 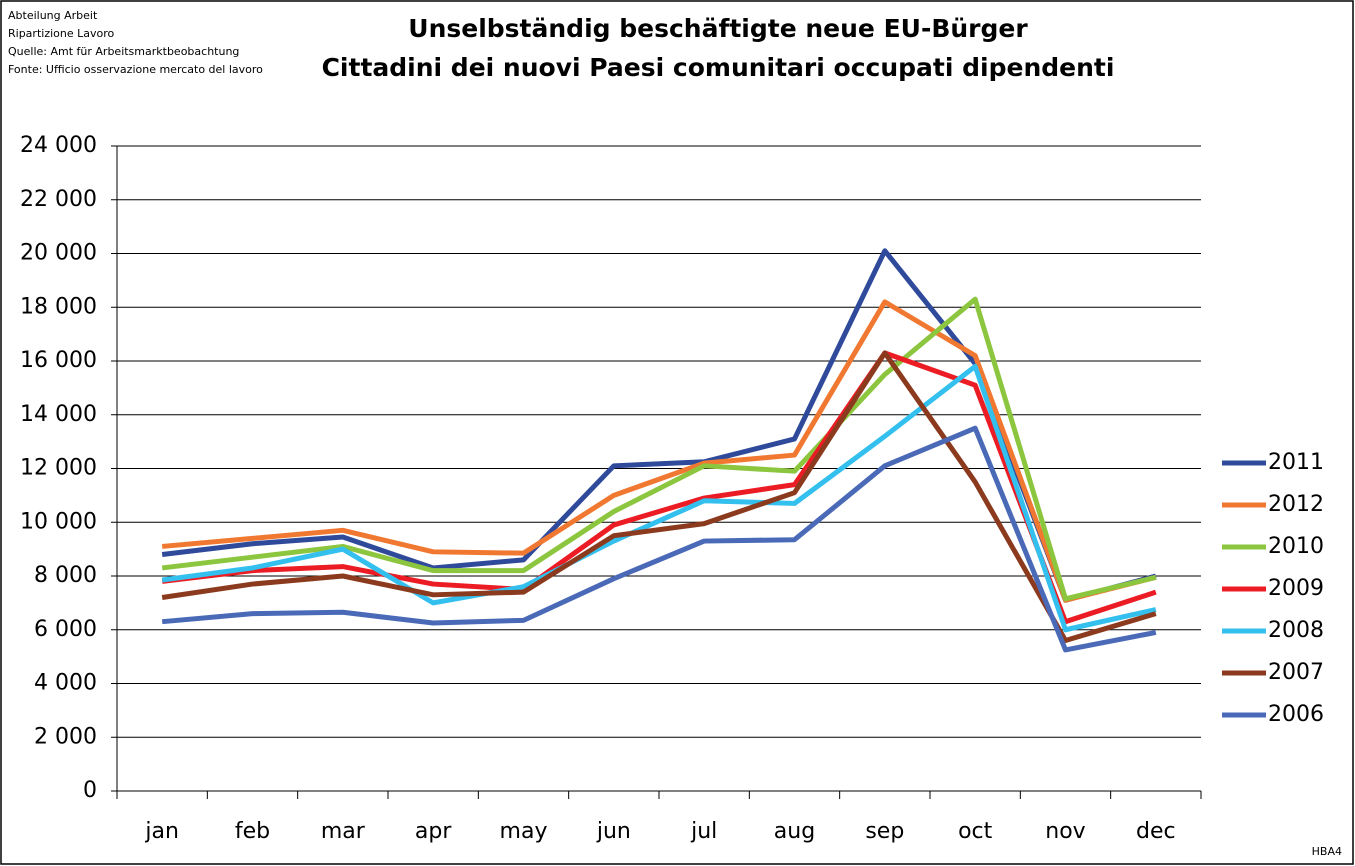 I want to click on x-tick-label: aug, so click(x=794, y=831).